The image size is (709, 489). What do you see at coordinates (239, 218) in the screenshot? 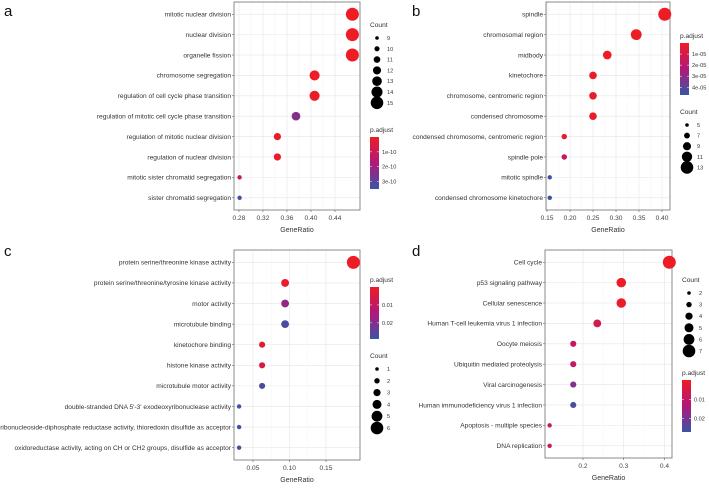
I see `x-tick-label: 0.28` at bounding box center [239, 218].